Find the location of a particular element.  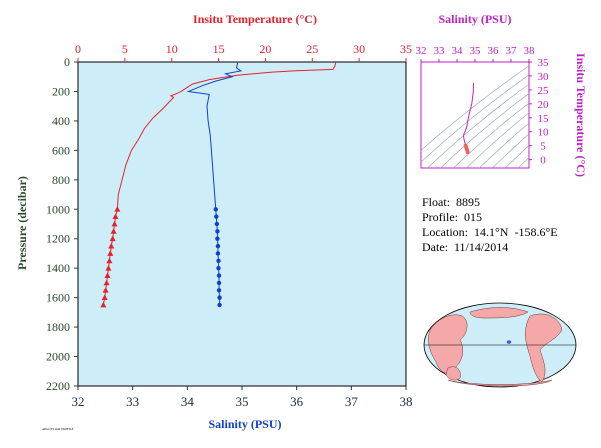

temperature-tick-label: 20 is located at coordinates (265, 49).